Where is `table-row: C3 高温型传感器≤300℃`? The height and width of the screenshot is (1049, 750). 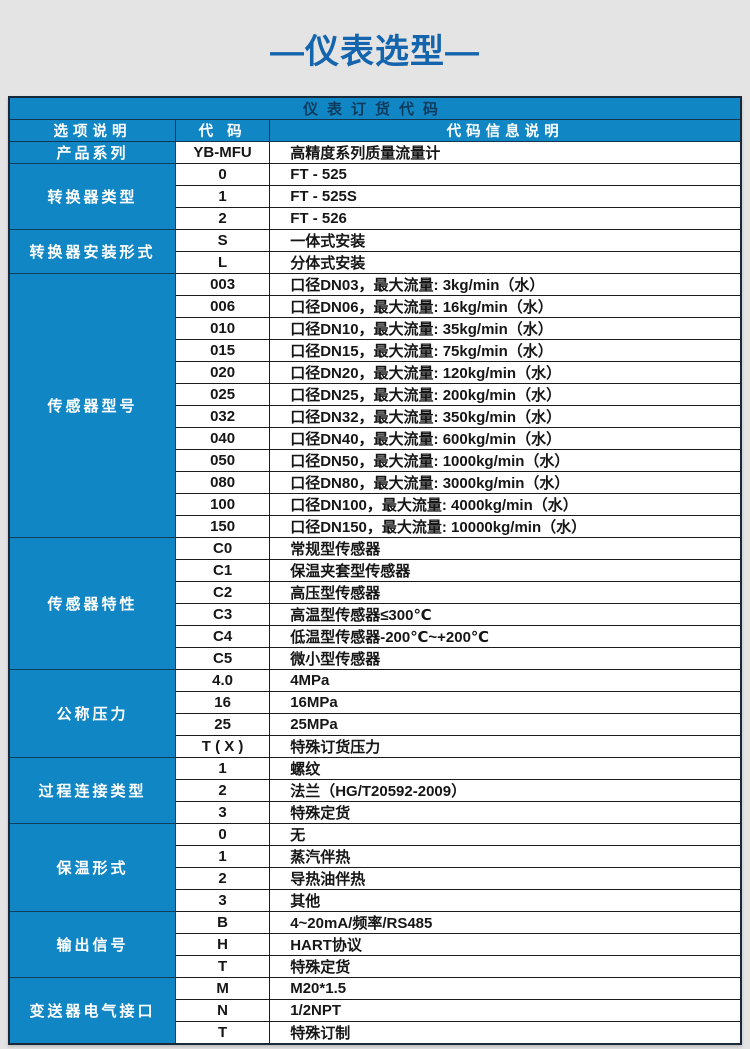
table-row: C3 高温型传感器≤300℃ is located at coordinates (375, 614).